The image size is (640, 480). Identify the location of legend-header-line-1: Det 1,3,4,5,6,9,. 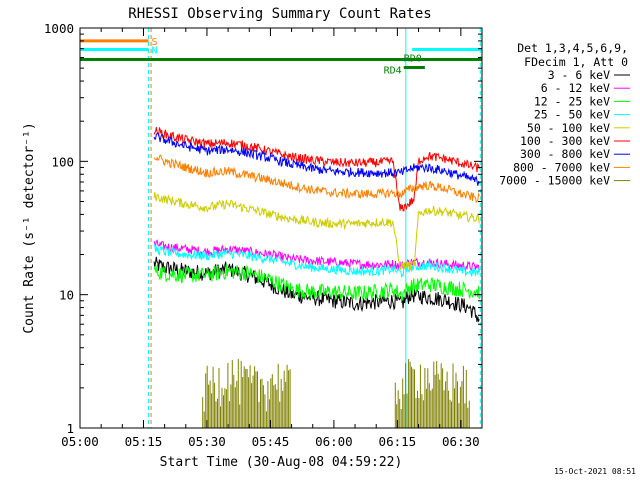
(572, 48).